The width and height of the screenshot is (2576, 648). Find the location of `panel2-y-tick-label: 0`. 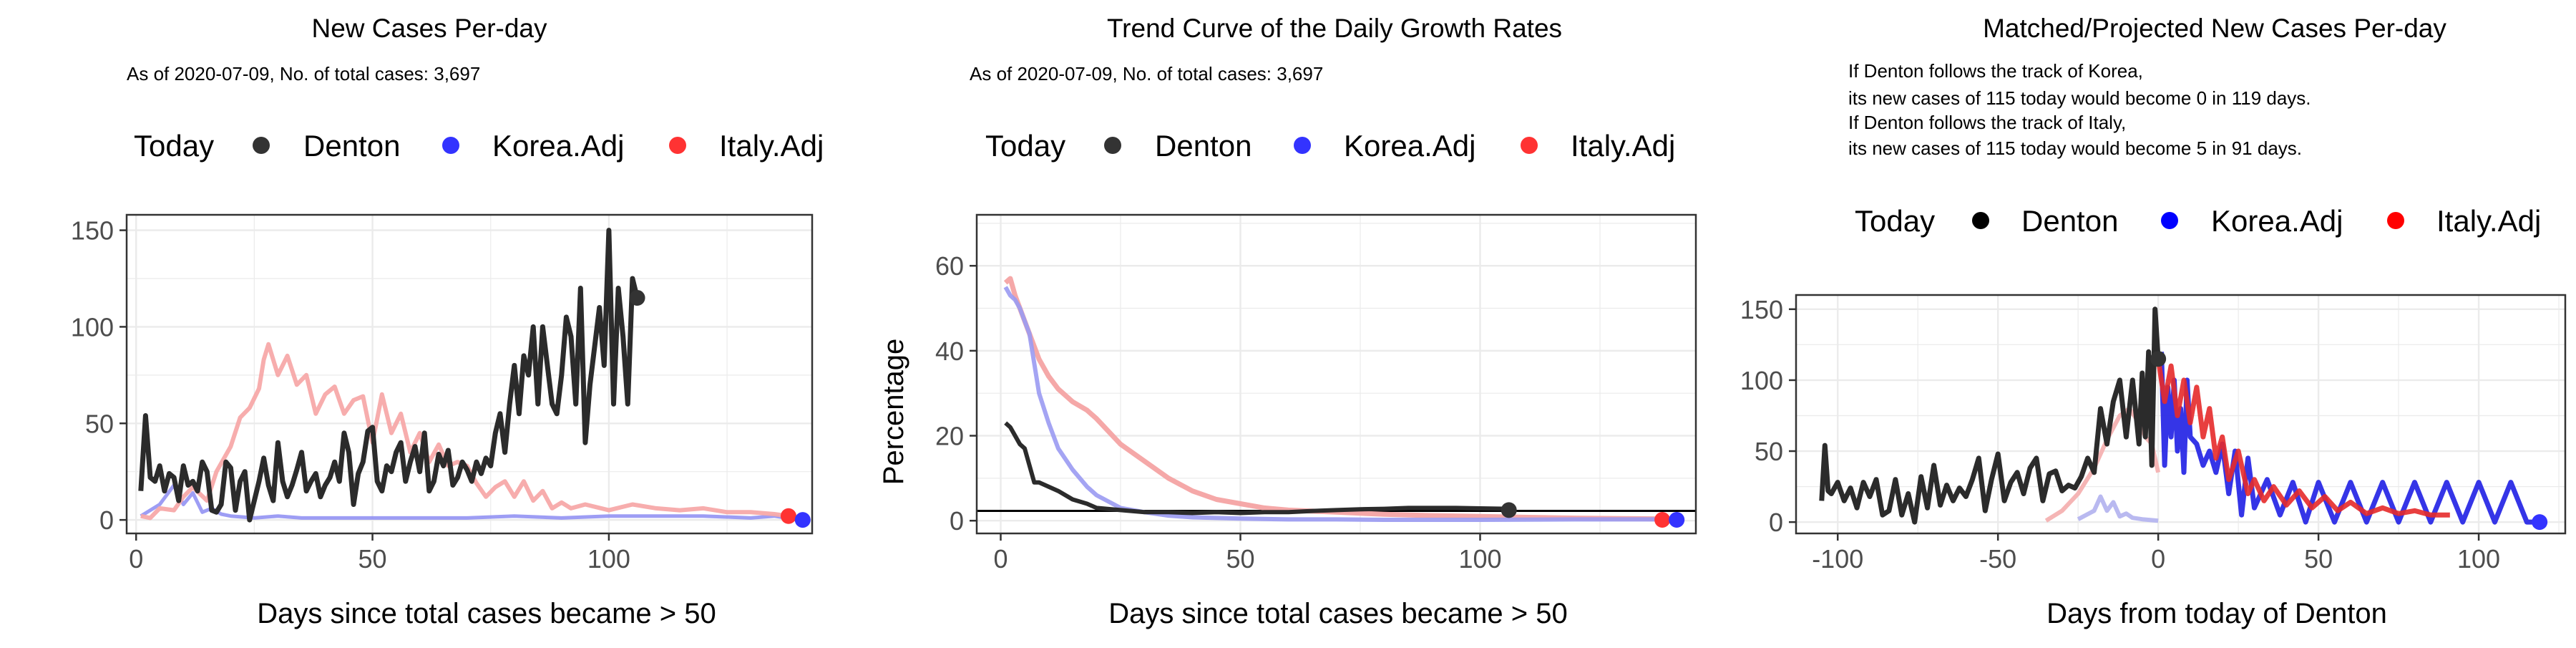

panel2-y-tick-label: 0 is located at coordinates (957, 521).